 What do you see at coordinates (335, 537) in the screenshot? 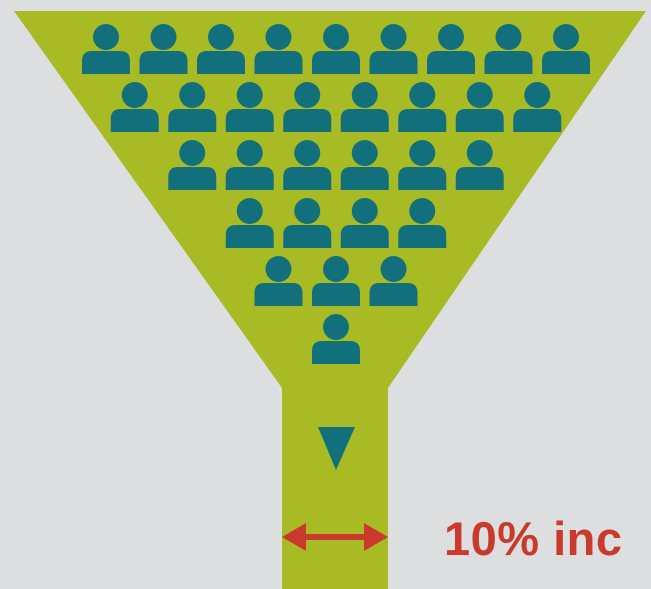
I see `double-headed-arrow-icon` at bounding box center [335, 537].